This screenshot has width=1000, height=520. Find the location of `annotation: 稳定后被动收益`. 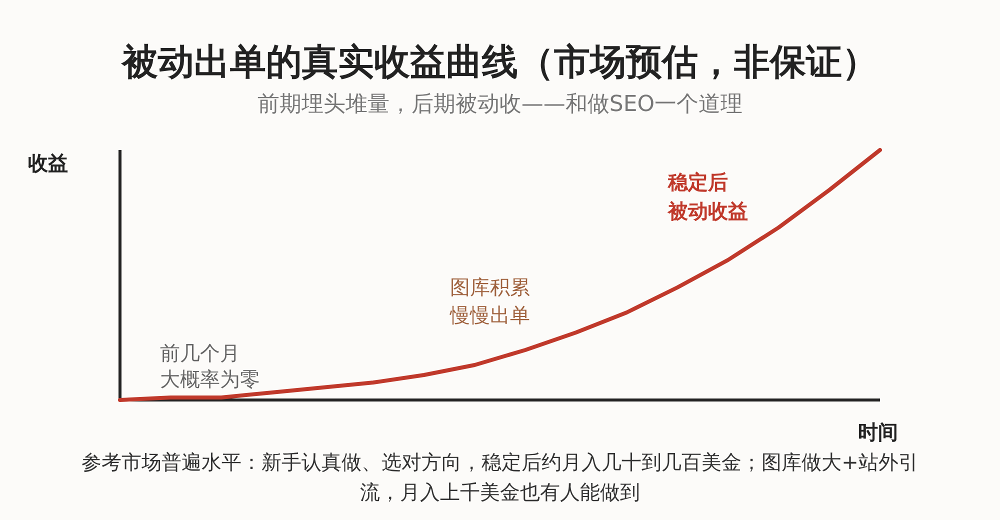

annotation: 稳定后被动收益 is located at coordinates (708, 197).